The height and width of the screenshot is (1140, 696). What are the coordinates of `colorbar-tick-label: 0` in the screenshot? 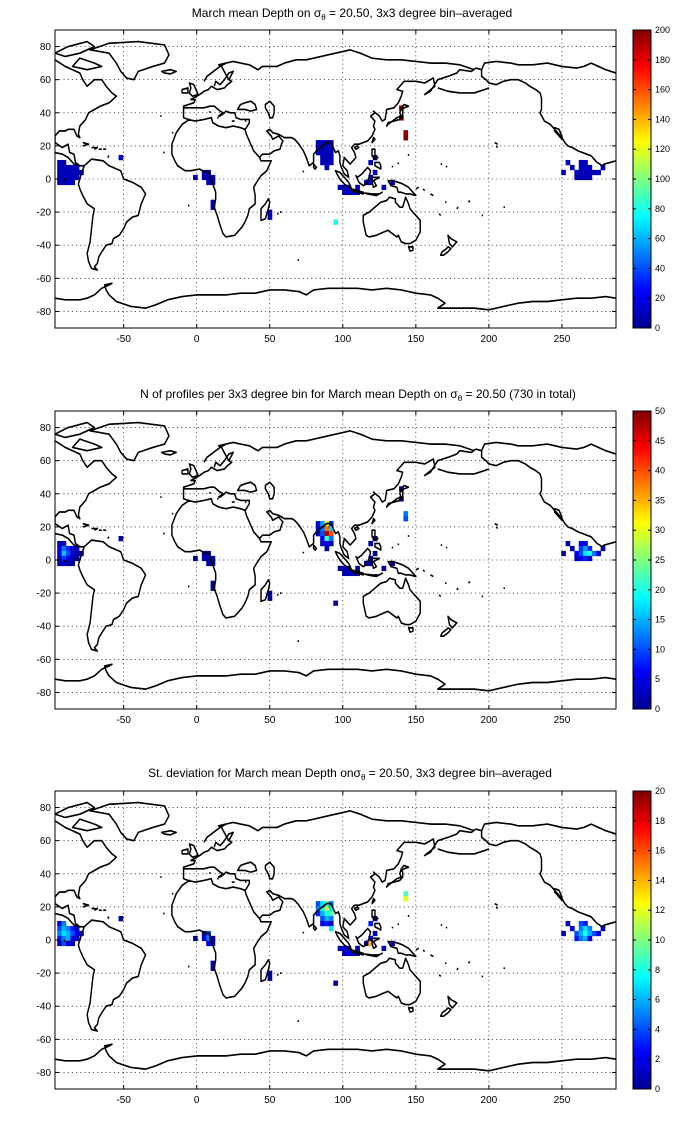 It's located at (657, 1089).